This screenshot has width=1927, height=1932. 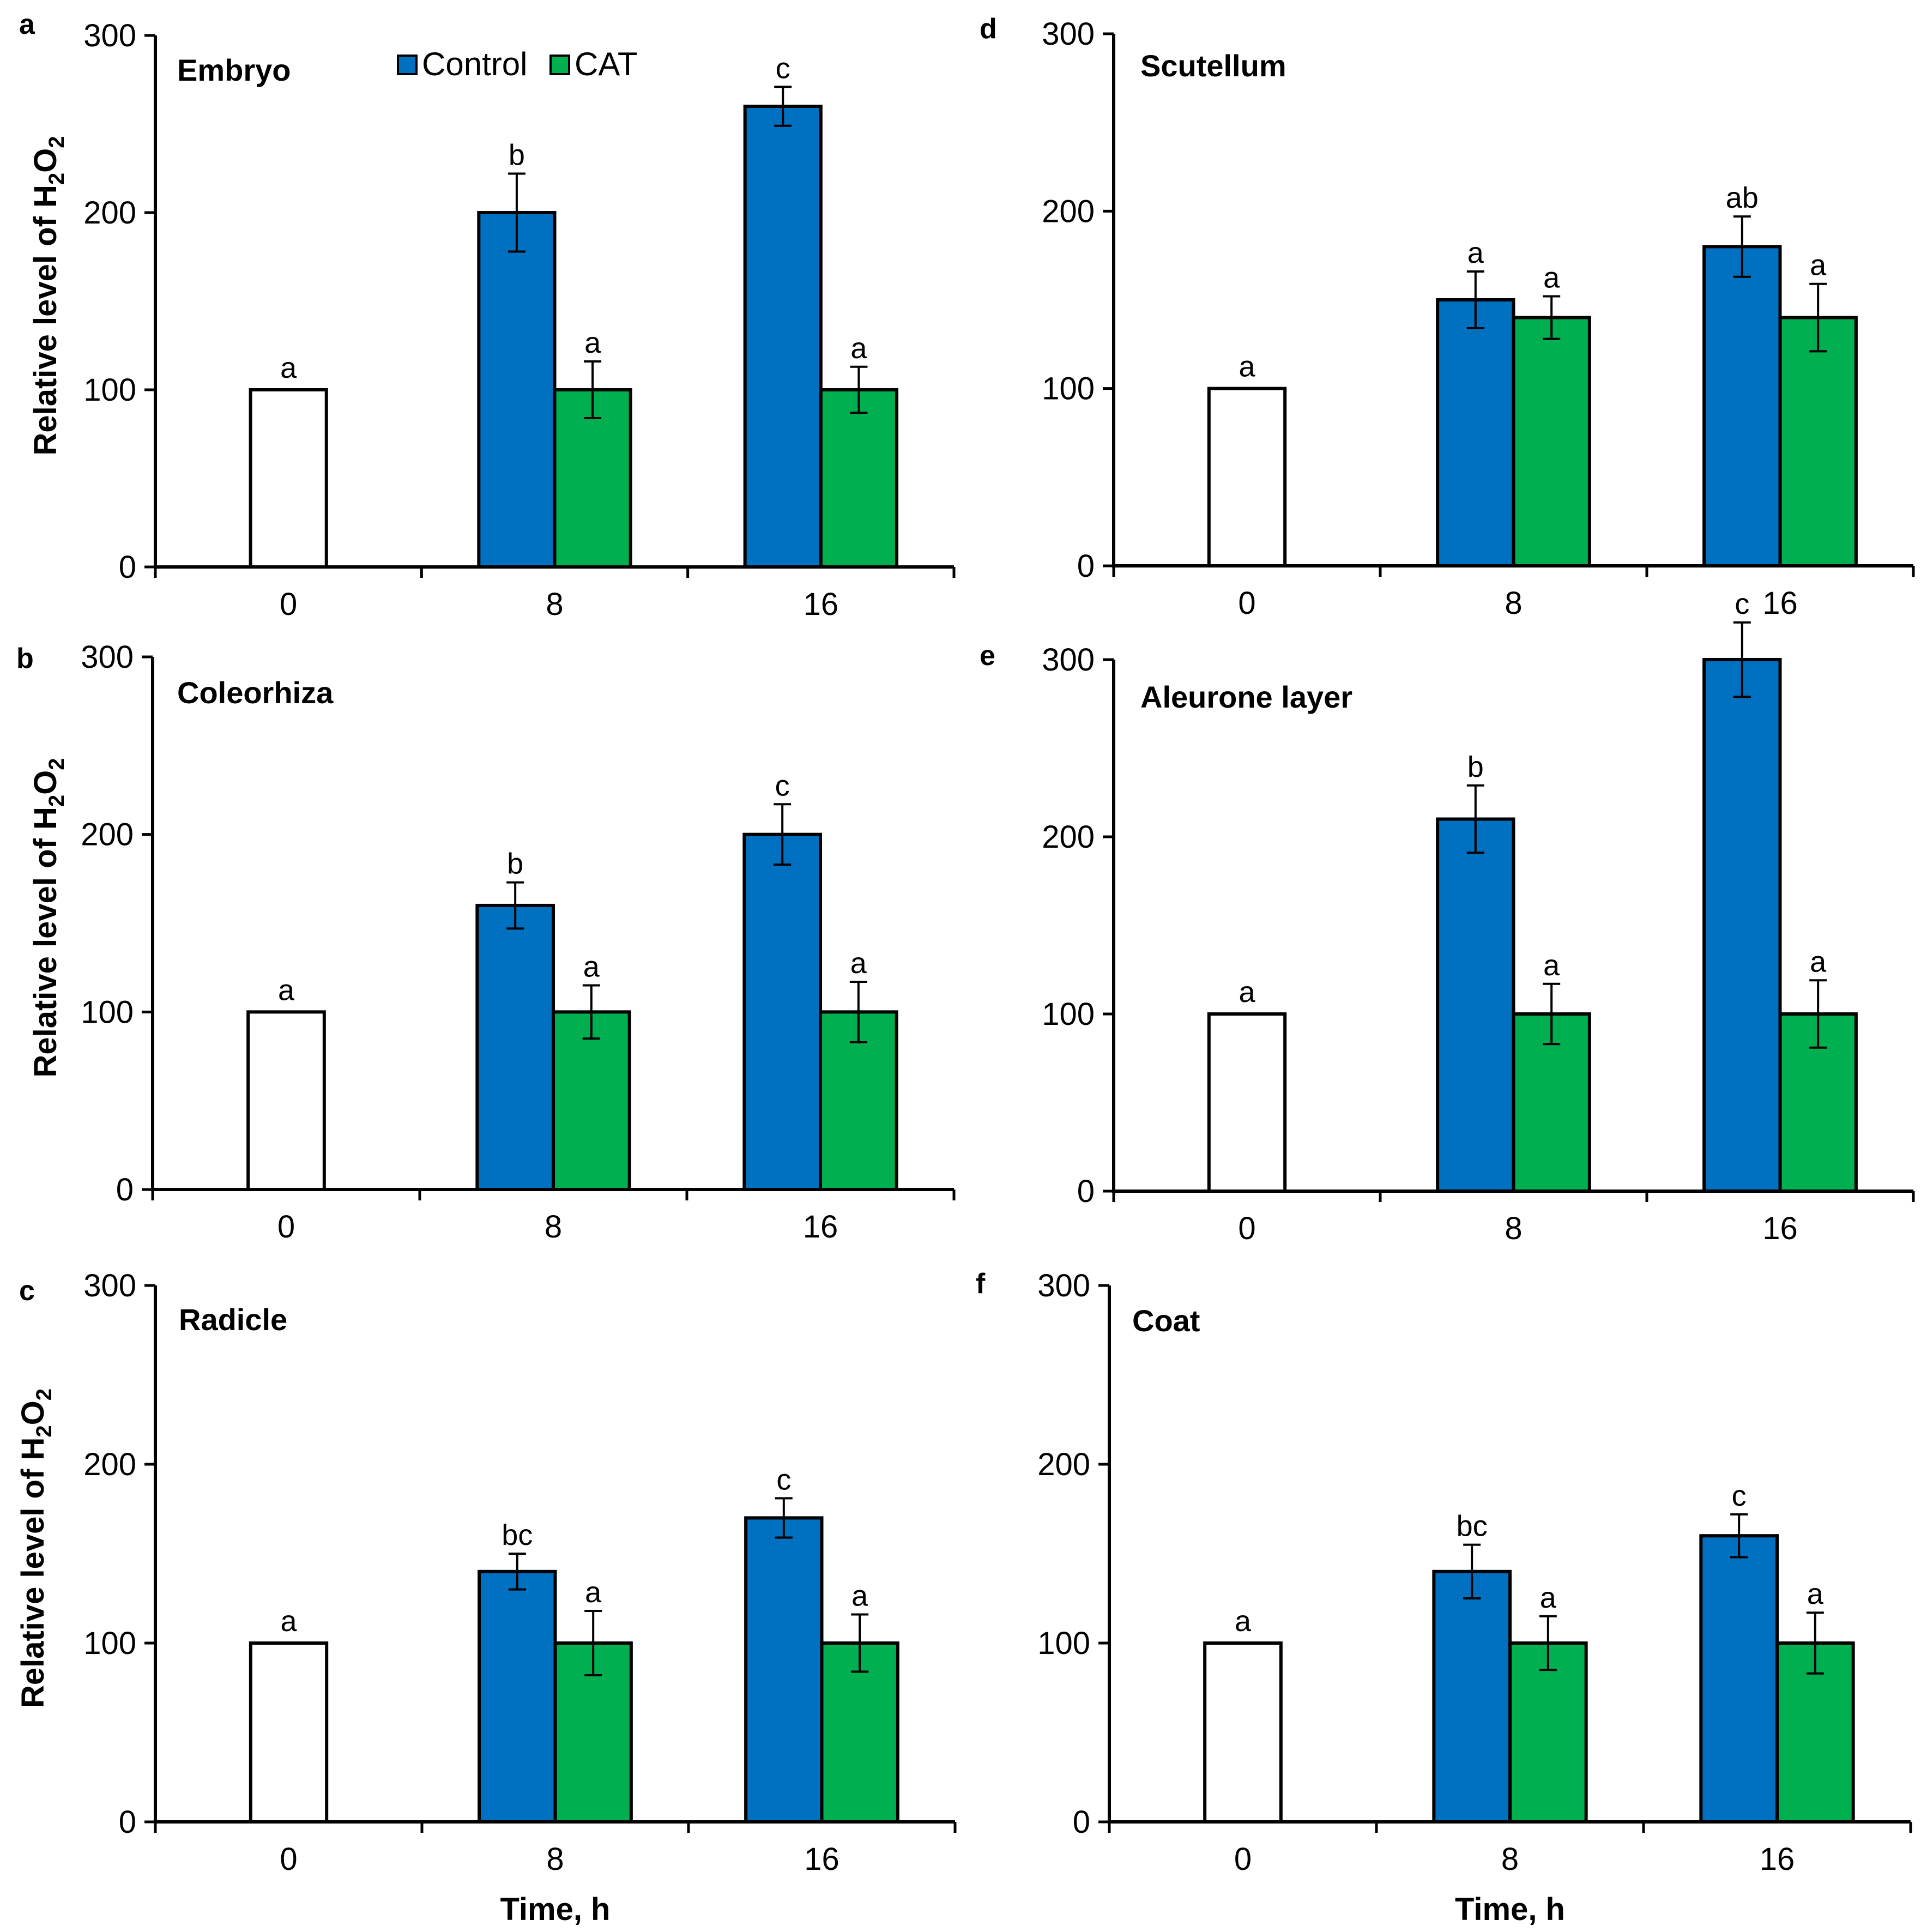 I want to click on panel-title: Embryo, so click(x=234, y=70).